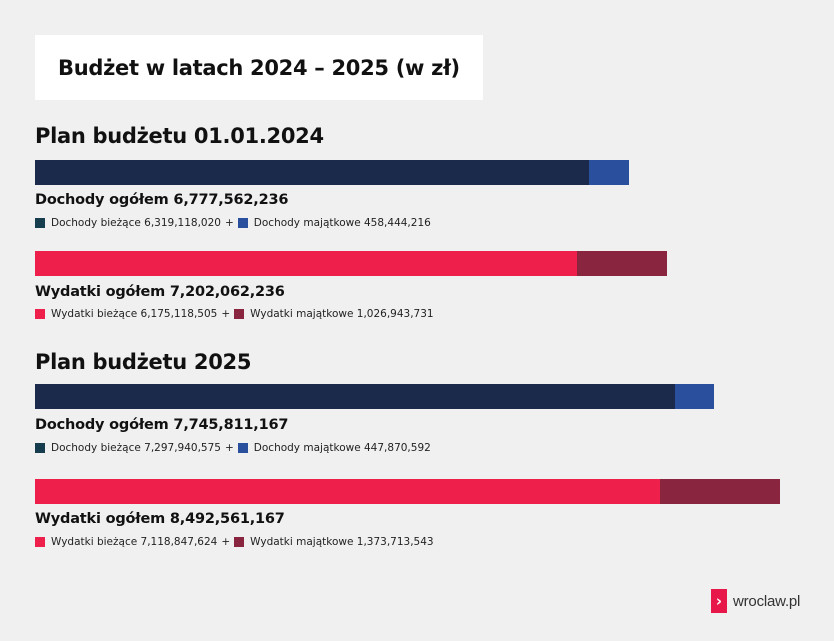 This screenshot has width=834, height=641. What do you see at coordinates (342, 448) in the screenshot?
I see `legend-label-dochody-majatkowe: Dochody majątkowe 447,870,592` at bounding box center [342, 448].